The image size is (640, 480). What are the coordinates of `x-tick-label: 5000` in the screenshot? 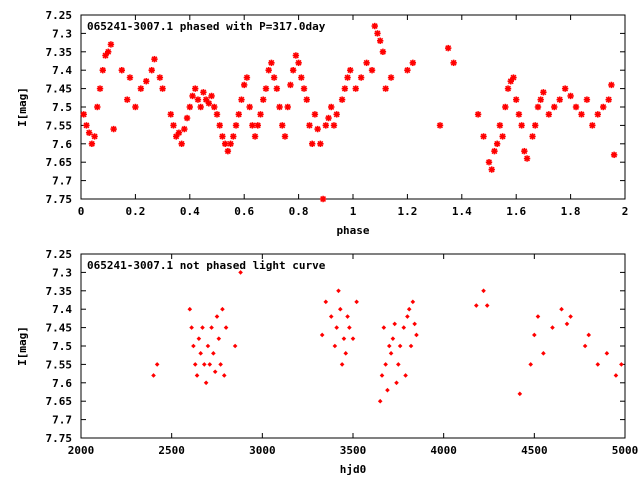 It's located at (625, 450).